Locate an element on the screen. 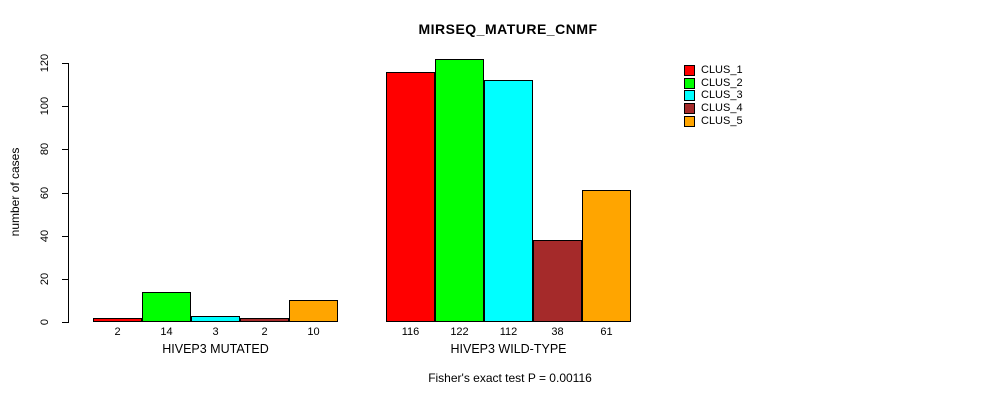 The height and width of the screenshot is (400, 990). group-label: HIVEP3 MUTATED is located at coordinates (215, 349).